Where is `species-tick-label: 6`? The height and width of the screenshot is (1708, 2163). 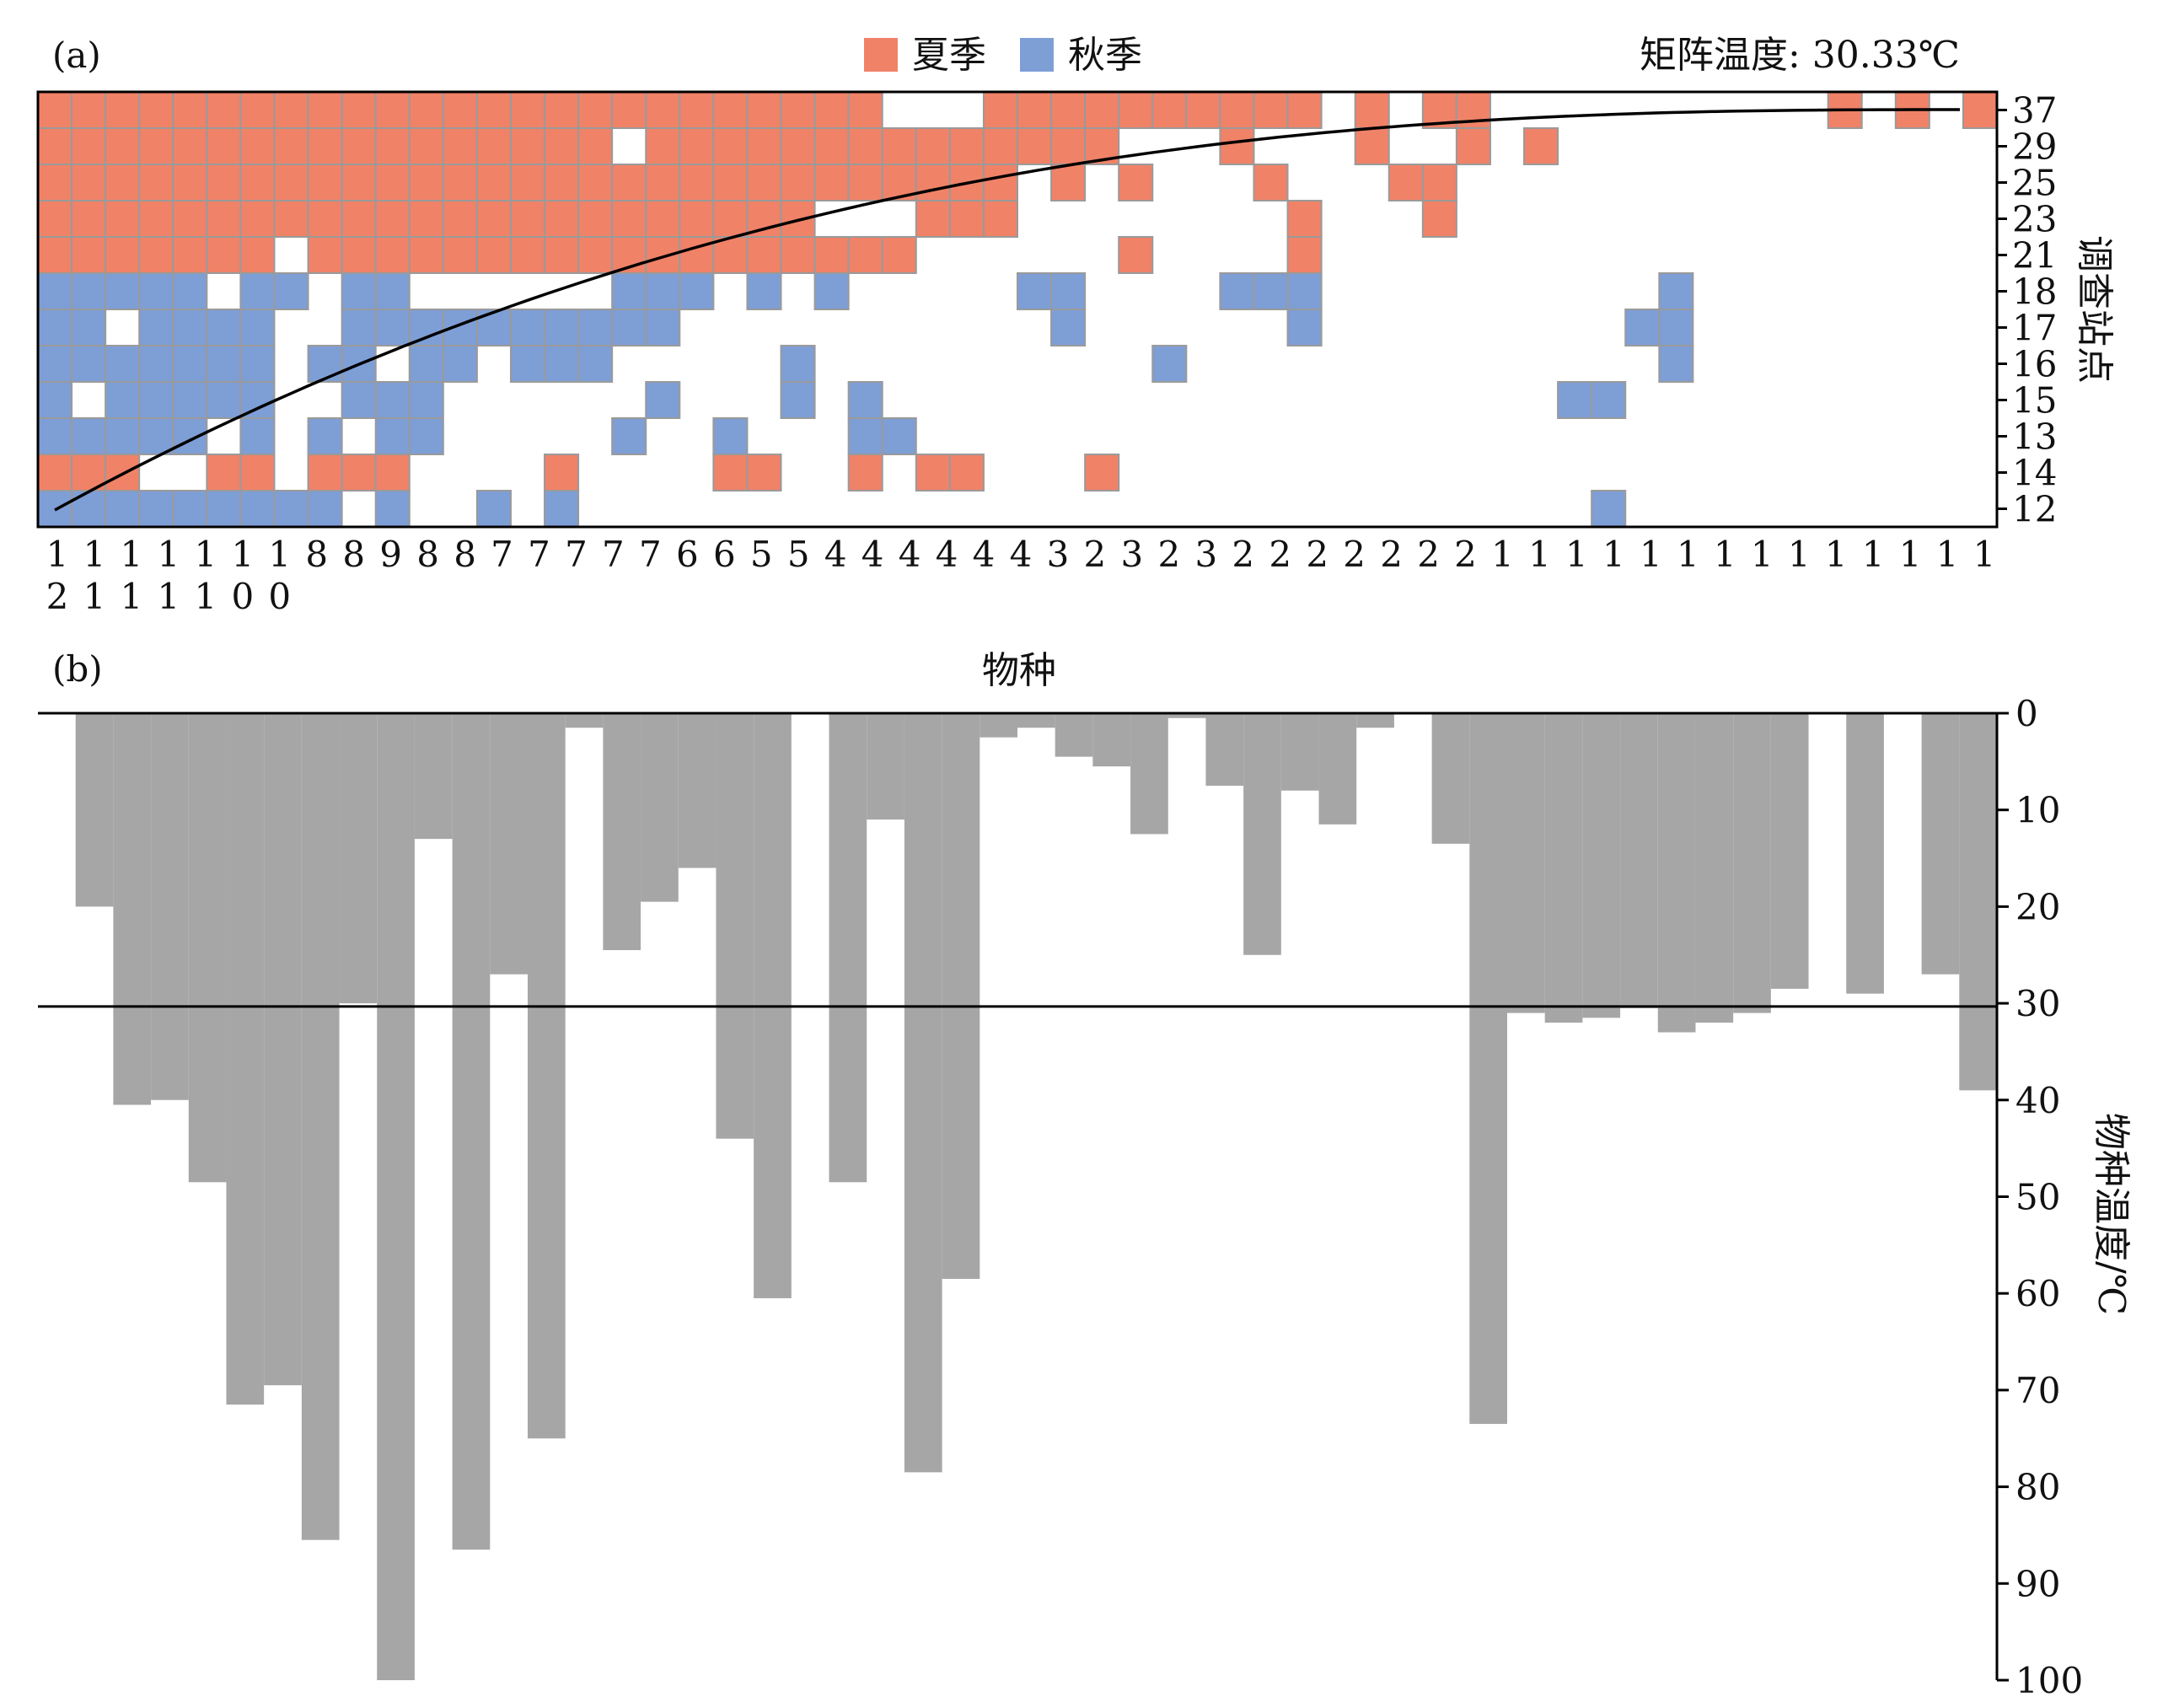
species-tick-label: 6 is located at coordinates (724, 554).